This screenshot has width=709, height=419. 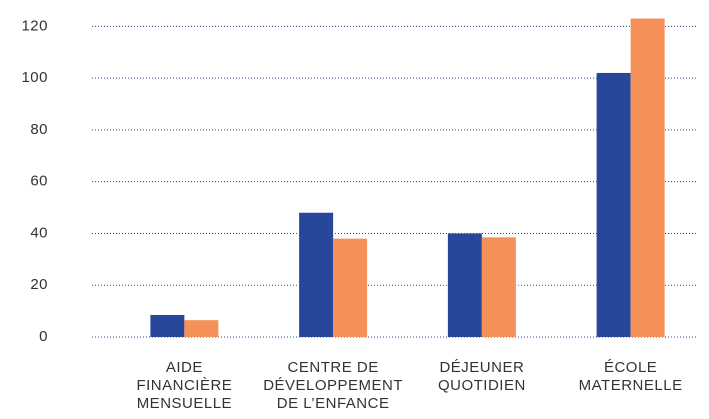 What do you see at coordinates (482, 385) in the screenshot?
I see `x-tick-label: QUOTIDIEN` at bounding box center [482, 385].